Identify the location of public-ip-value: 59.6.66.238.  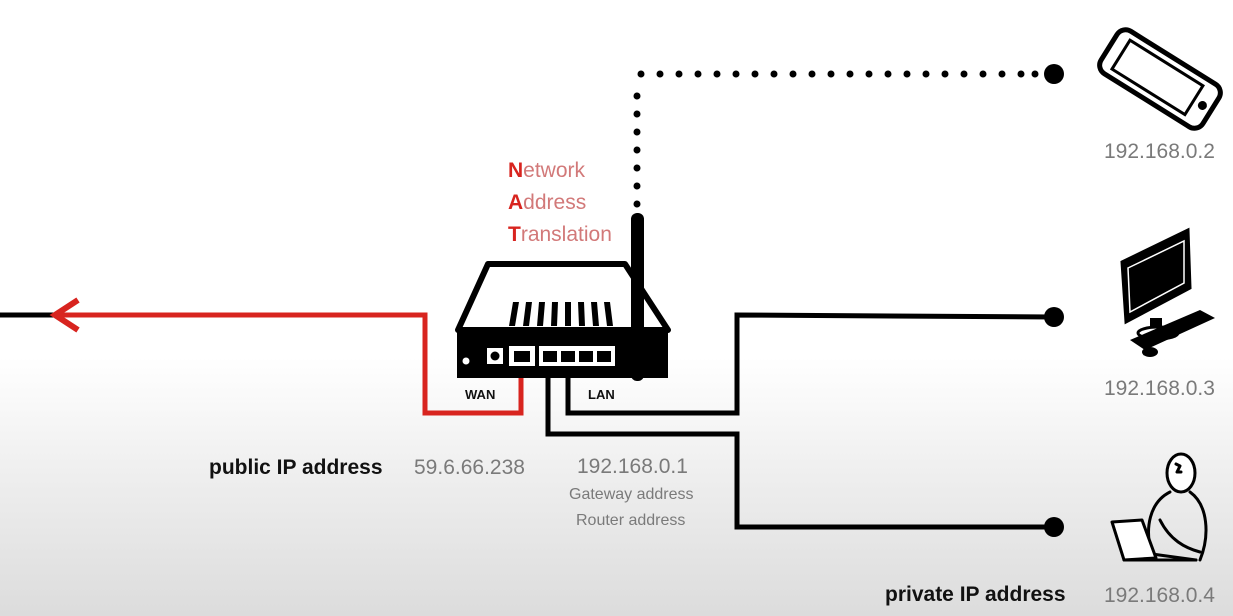
(469, 467).